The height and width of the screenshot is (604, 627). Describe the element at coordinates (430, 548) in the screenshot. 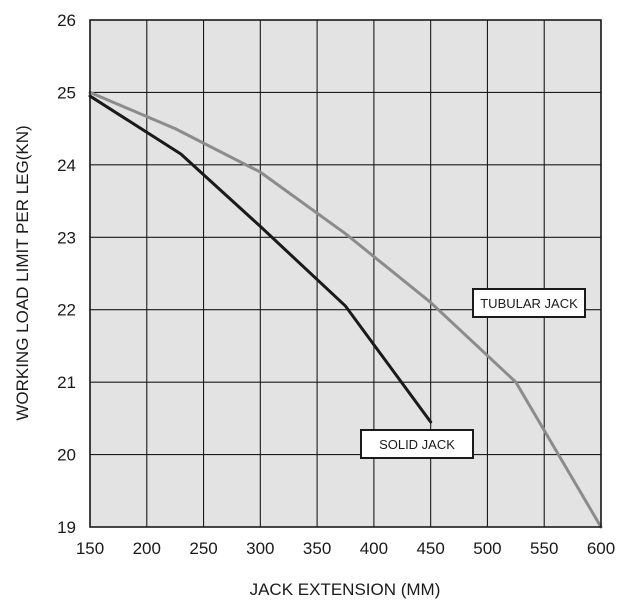

I see `x-tick-label: 450` at that location.